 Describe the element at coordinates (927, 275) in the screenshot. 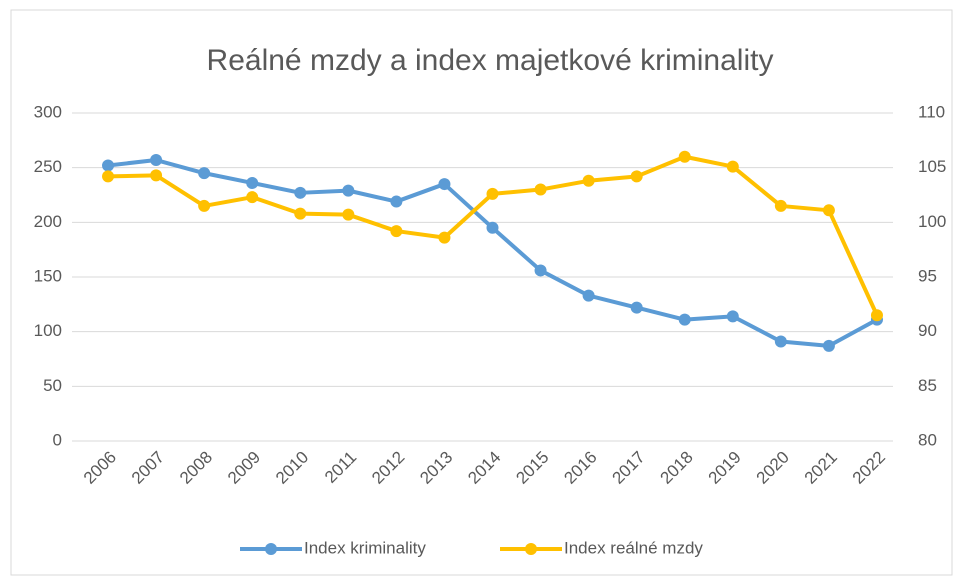

I see `y2-tick-label: 95` at that location.